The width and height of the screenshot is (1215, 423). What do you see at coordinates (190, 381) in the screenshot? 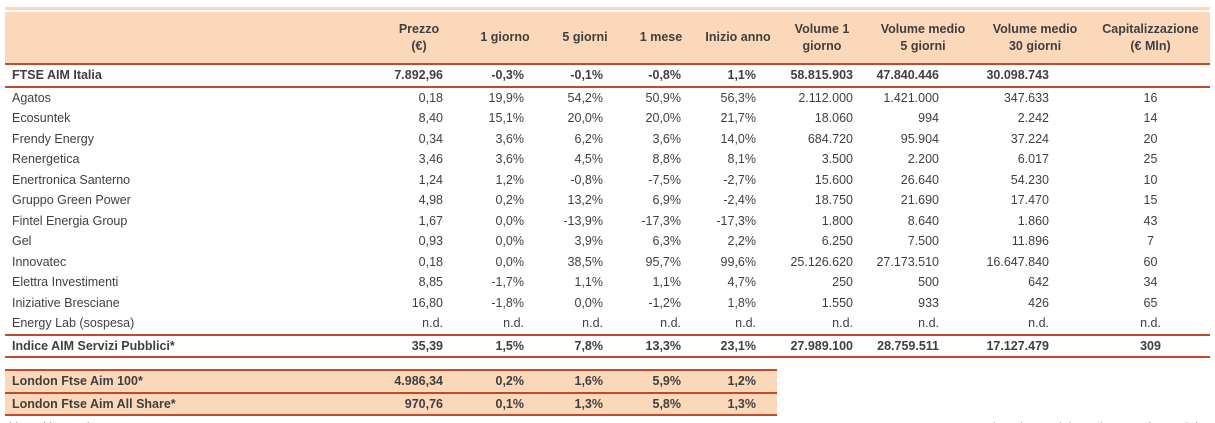
I see `row-label: London Ftse Aim 100*` at bounding box center [190, 381].